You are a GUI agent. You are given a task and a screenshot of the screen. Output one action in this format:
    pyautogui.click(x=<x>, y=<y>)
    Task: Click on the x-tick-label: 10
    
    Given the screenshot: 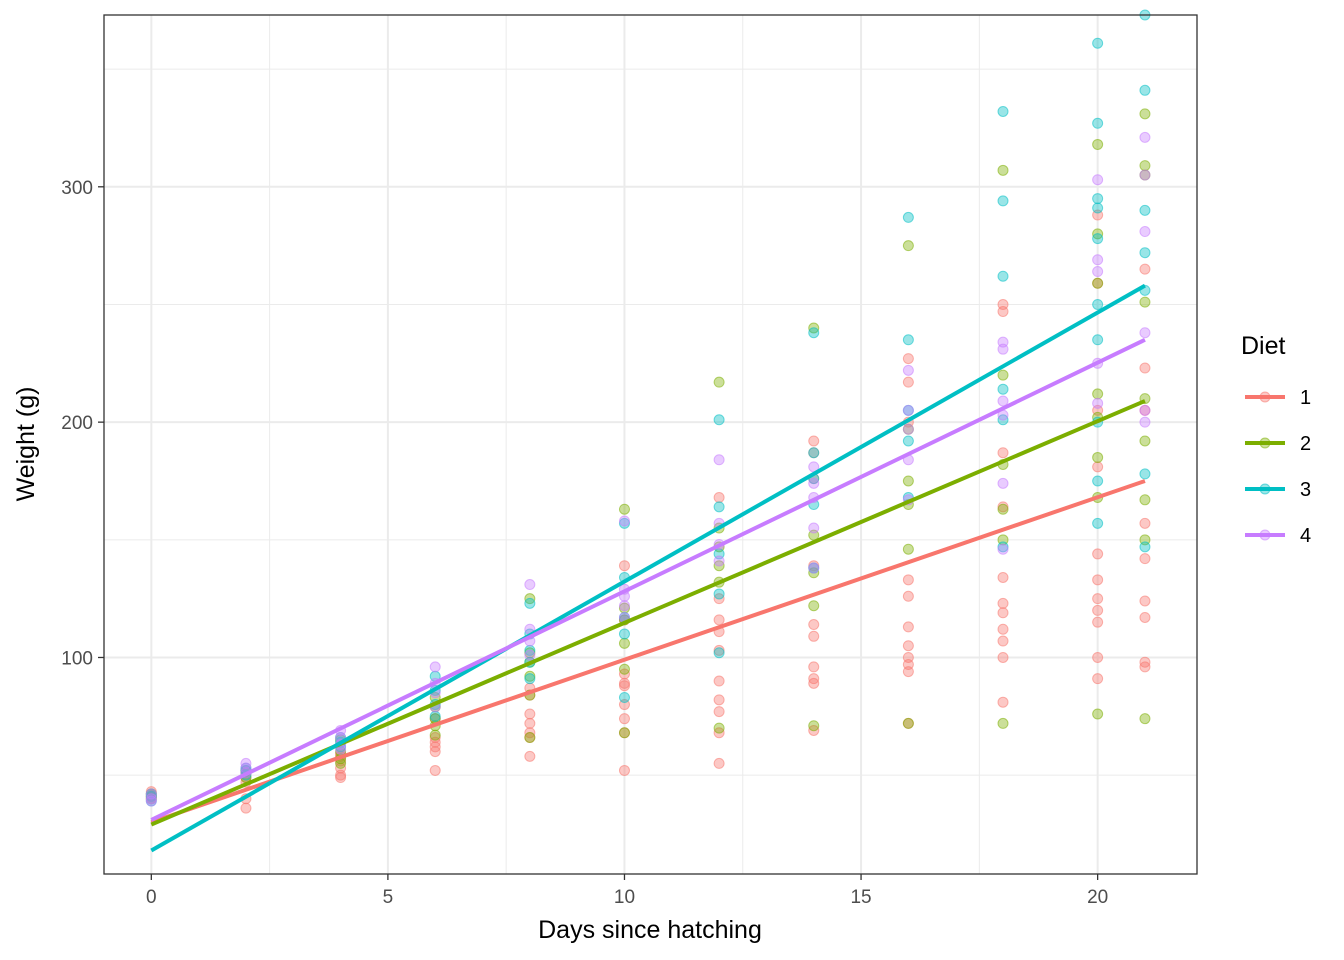 What is the action you would take?
    pyautogui.click(x=624, y=897)
    